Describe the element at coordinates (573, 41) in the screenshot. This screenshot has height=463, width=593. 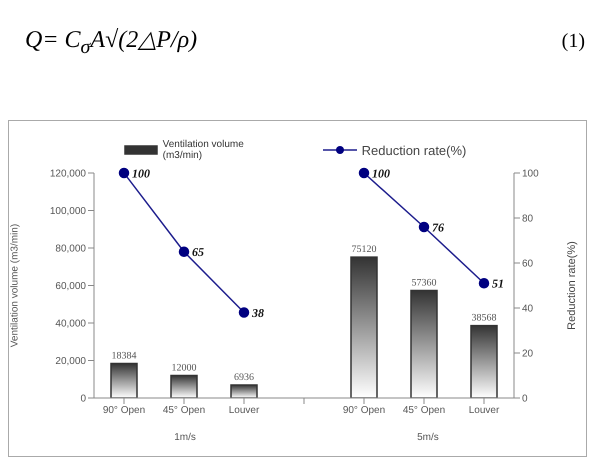
I see `text: (1)` at that location.